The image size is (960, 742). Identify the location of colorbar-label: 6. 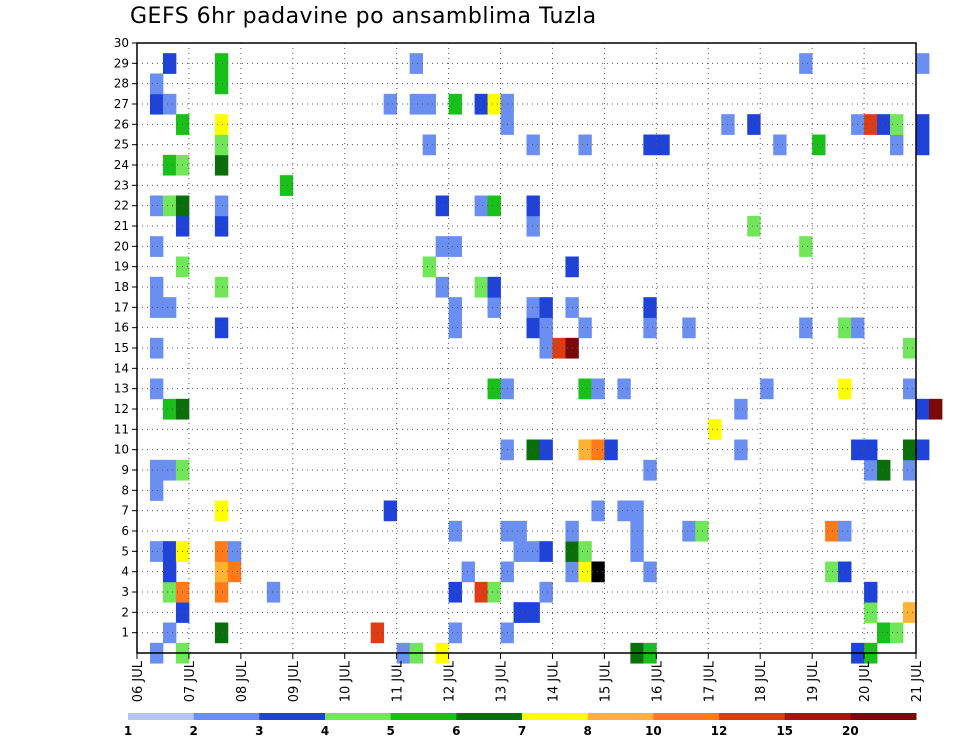
(456, 731).